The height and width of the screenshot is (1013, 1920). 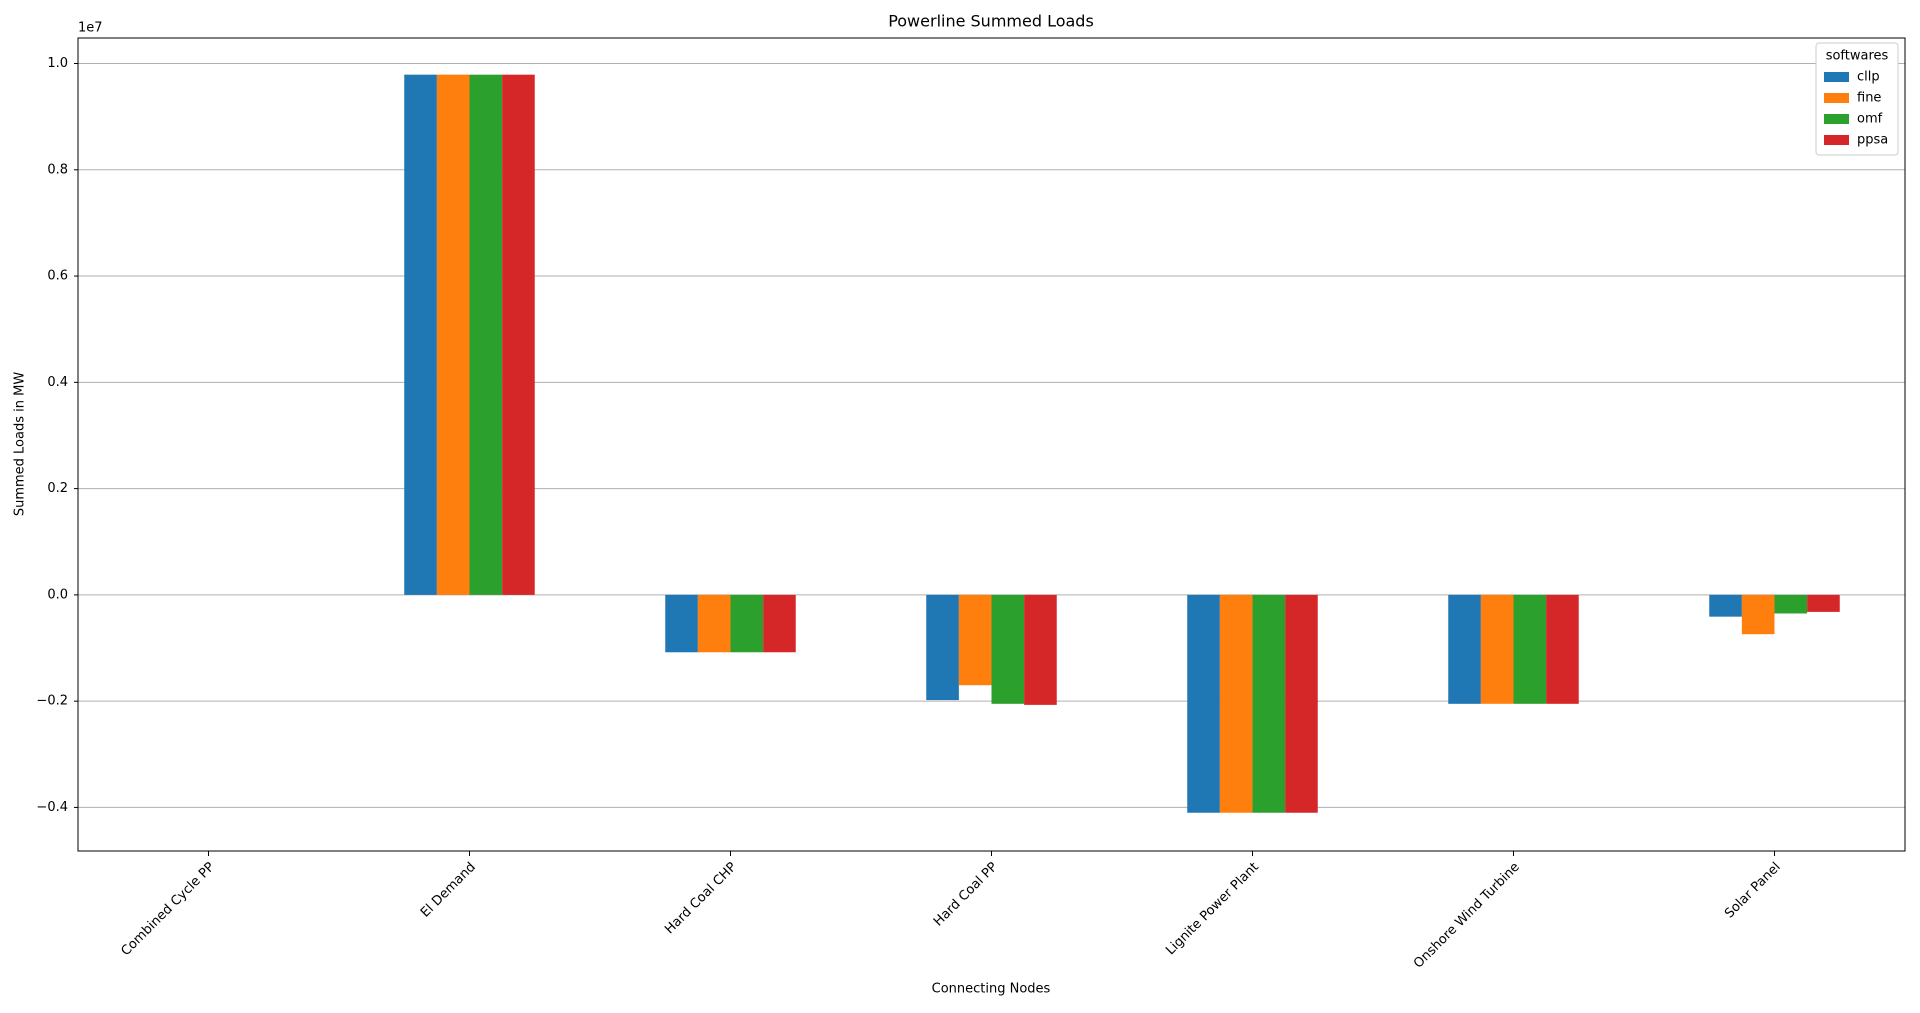 I want to click on y-tick-label: 1.0, so click(x=57, y=63).